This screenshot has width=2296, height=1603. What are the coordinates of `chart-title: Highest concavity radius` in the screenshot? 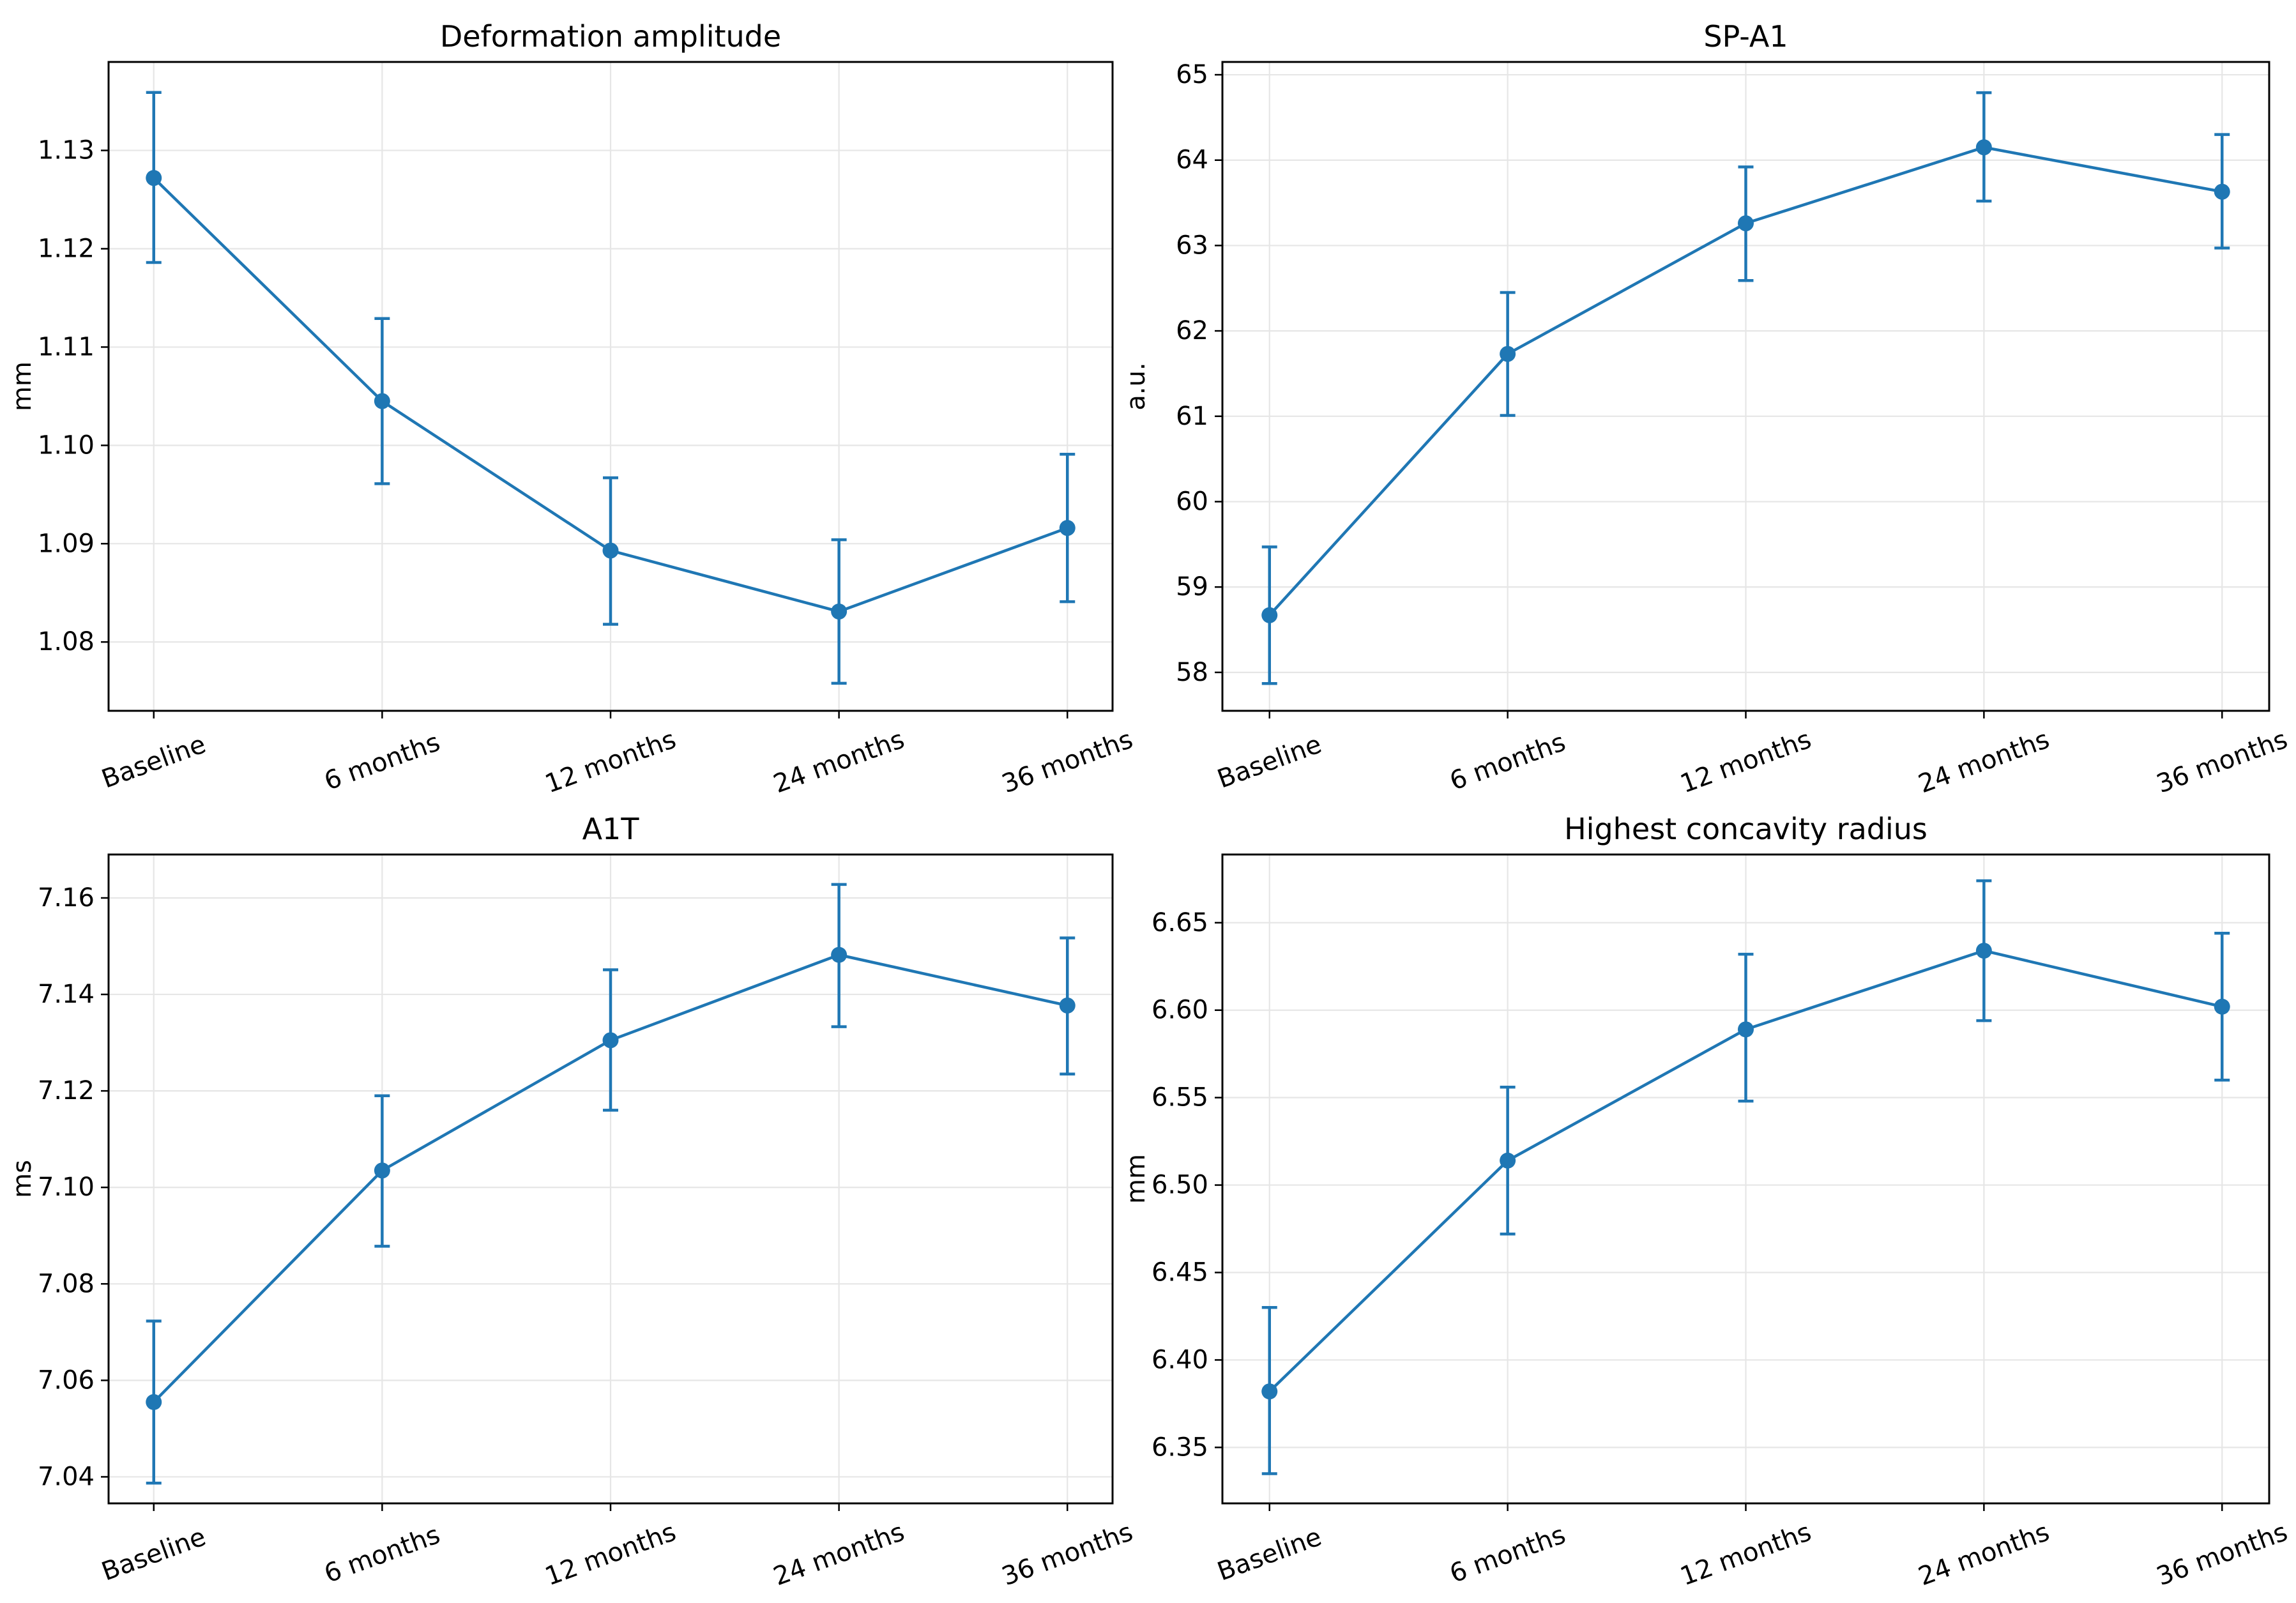 It's located at (1745, 829).